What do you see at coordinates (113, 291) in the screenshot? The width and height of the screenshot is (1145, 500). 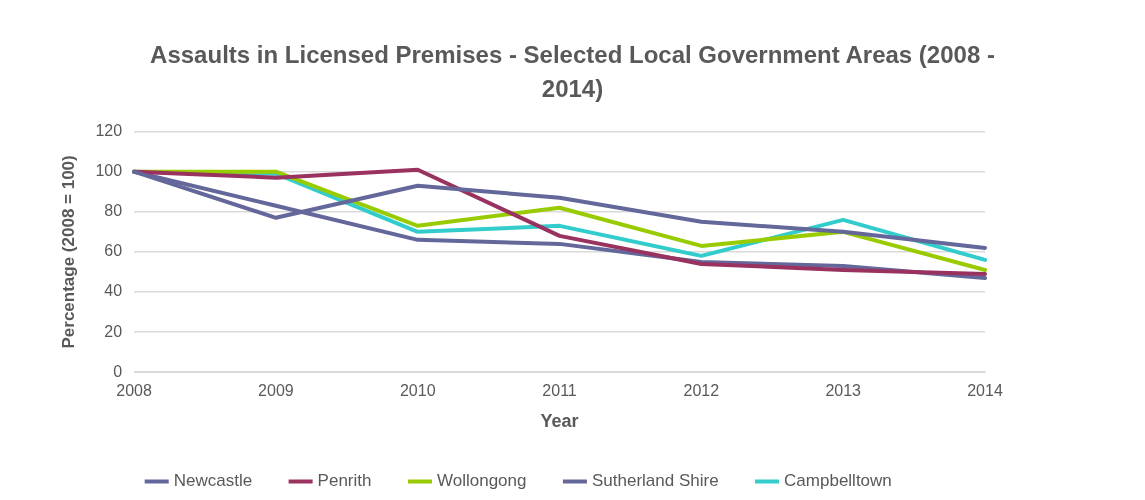 I see `y-tick-label: 40` at bounding box center [113, 291].